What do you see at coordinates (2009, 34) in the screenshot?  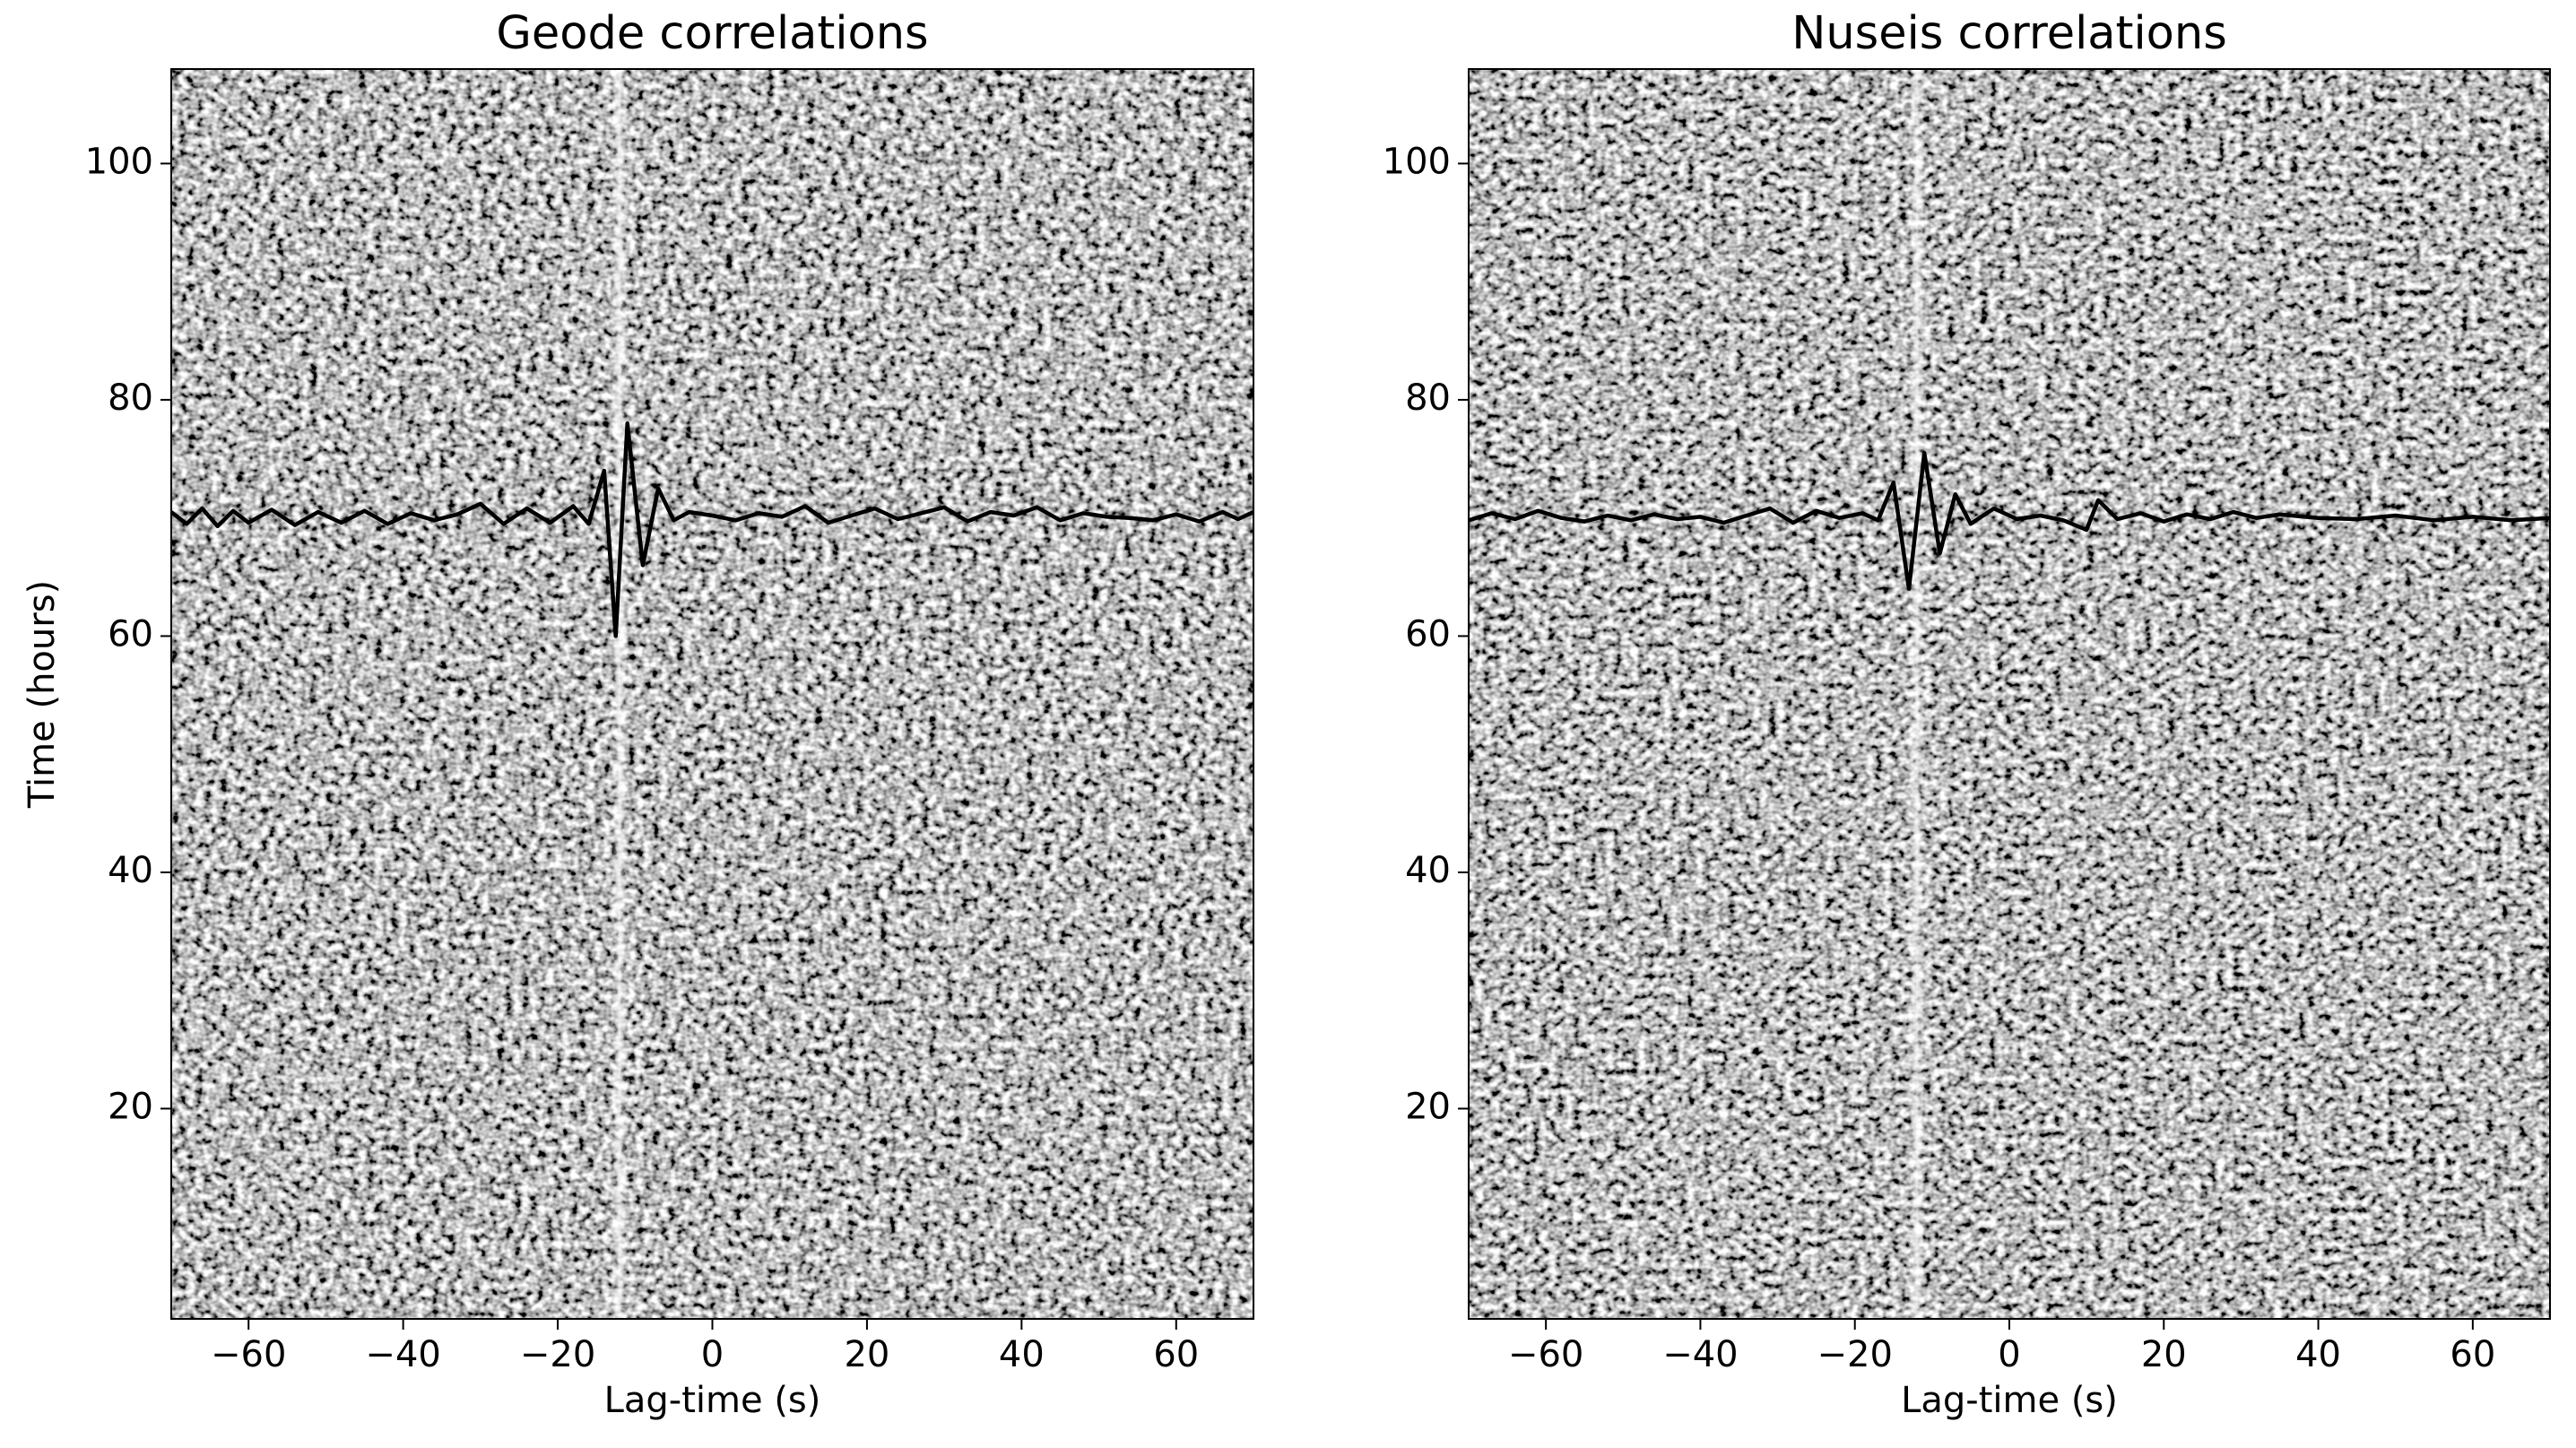 I see `chart-title: Nuseis correlations` at bounding box center [2009, 34].